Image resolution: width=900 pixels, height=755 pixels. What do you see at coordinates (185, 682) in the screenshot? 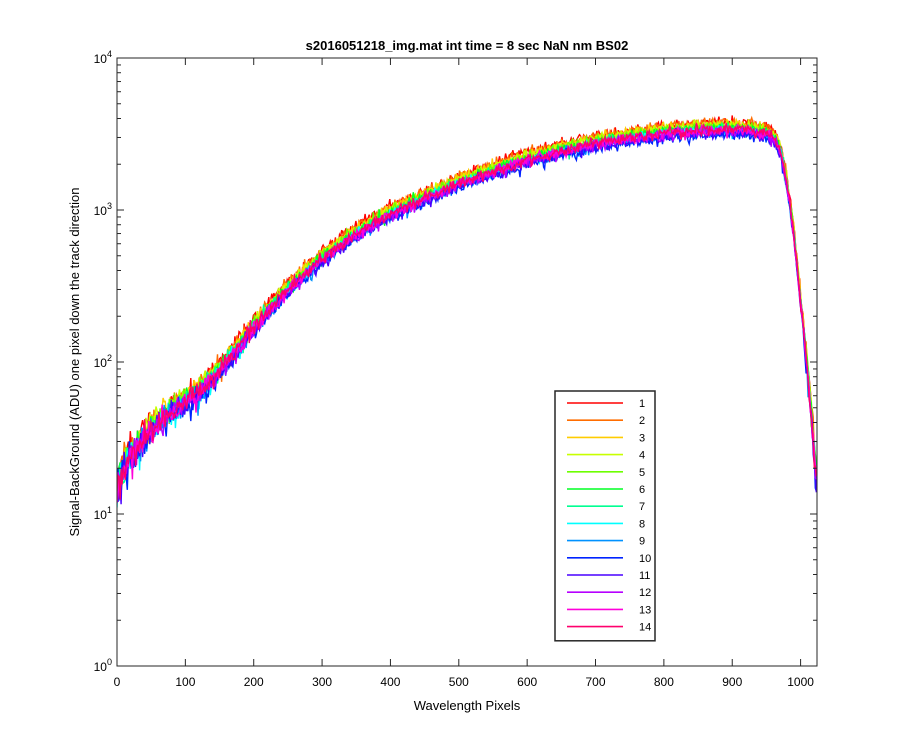
I see `x-tick-label: 100` at bounding box center [185, 682].